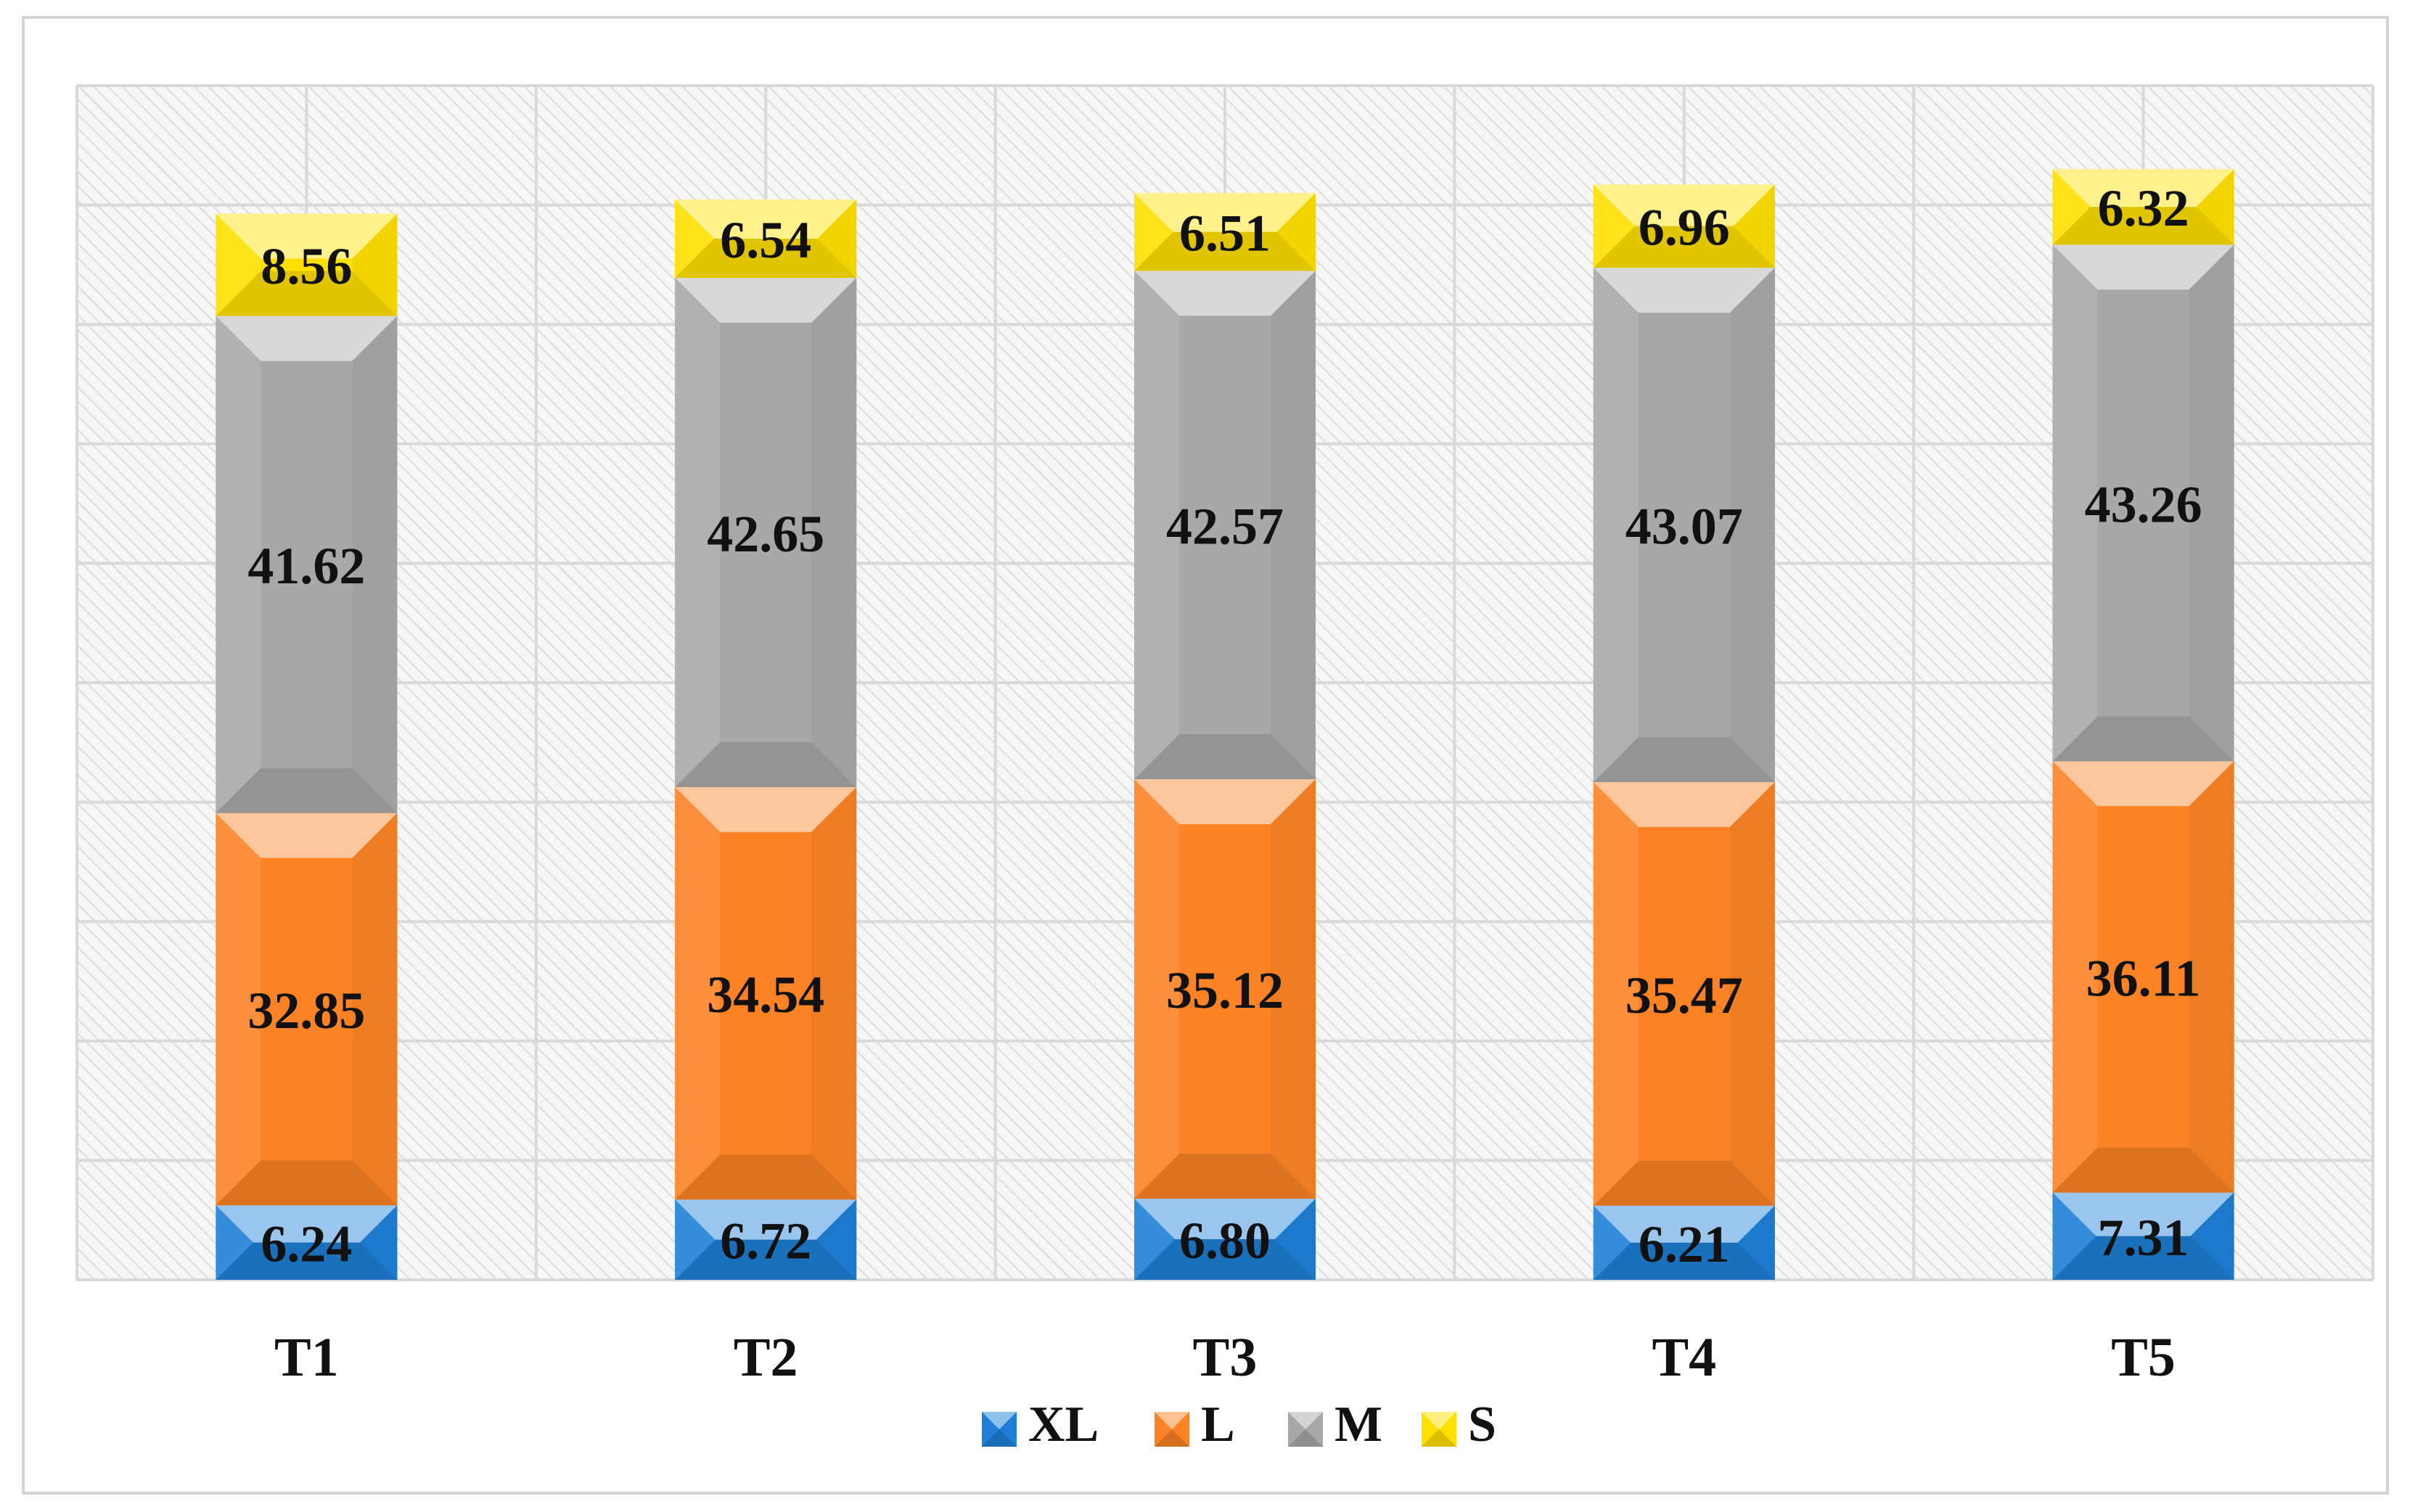 The image size is (2415, 1512). I want to click on legend-label-xl: XL, so click(1063, 1425).